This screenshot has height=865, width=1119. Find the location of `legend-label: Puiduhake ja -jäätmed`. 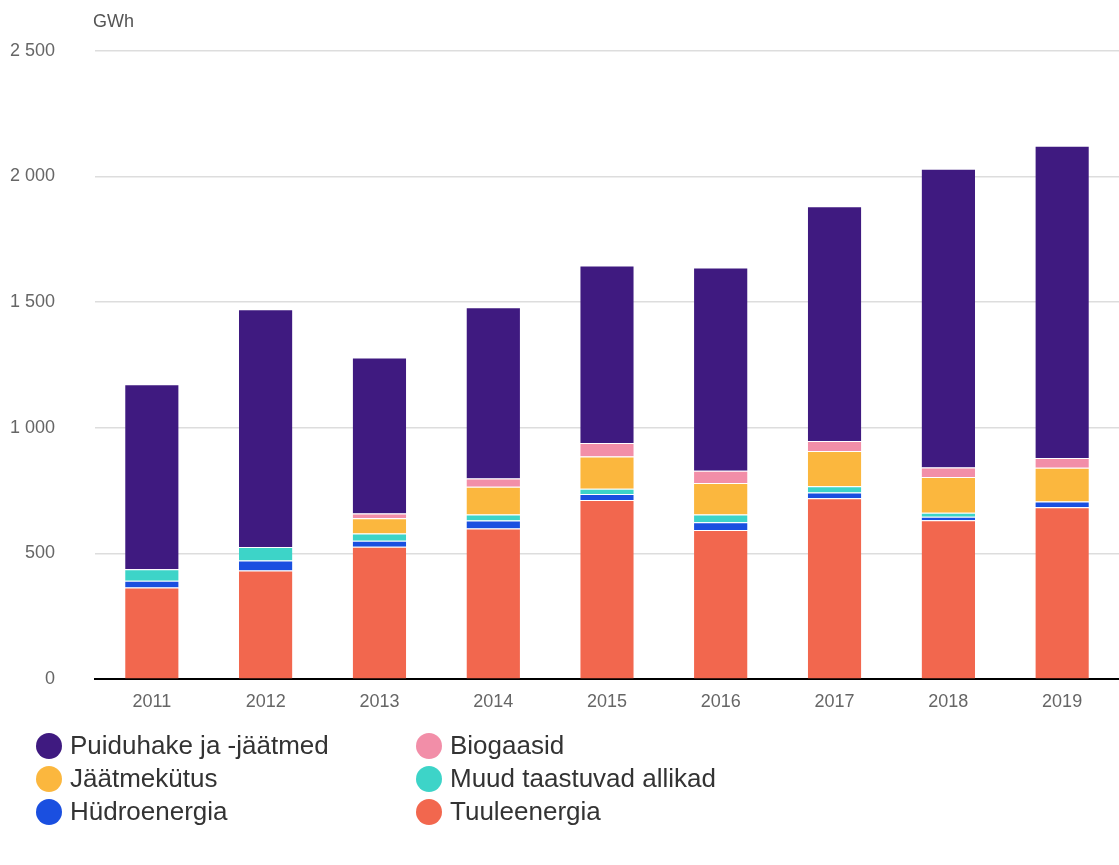

legend-label: Puiduhake ja -jäätmed is located at coordinates (199, 745).